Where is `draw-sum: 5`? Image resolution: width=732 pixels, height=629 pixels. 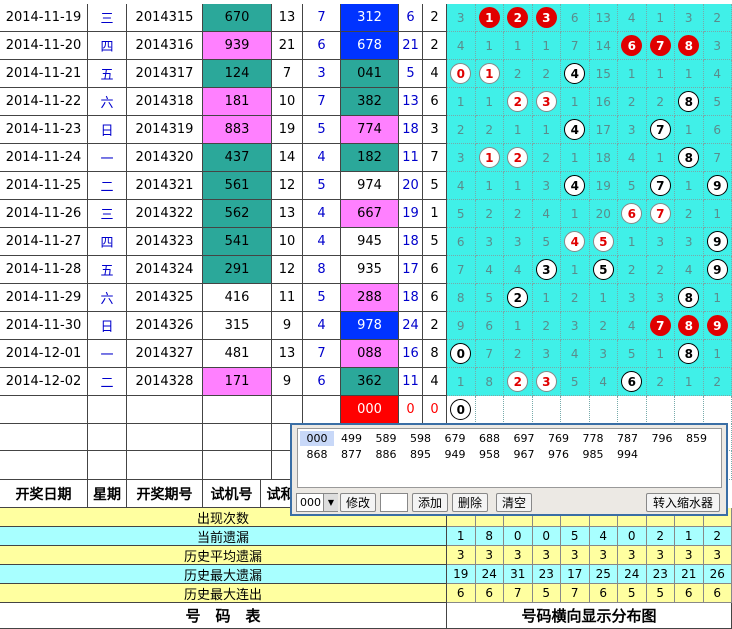
draw-sum: 5 is located at coordinates (411, 74).